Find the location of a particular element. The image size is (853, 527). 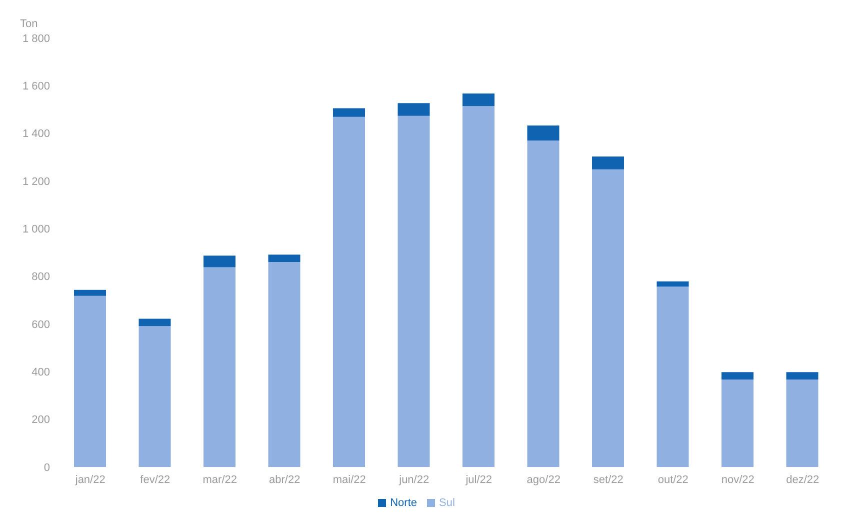

legend-label: Sul is located at coordinates (447, 503).